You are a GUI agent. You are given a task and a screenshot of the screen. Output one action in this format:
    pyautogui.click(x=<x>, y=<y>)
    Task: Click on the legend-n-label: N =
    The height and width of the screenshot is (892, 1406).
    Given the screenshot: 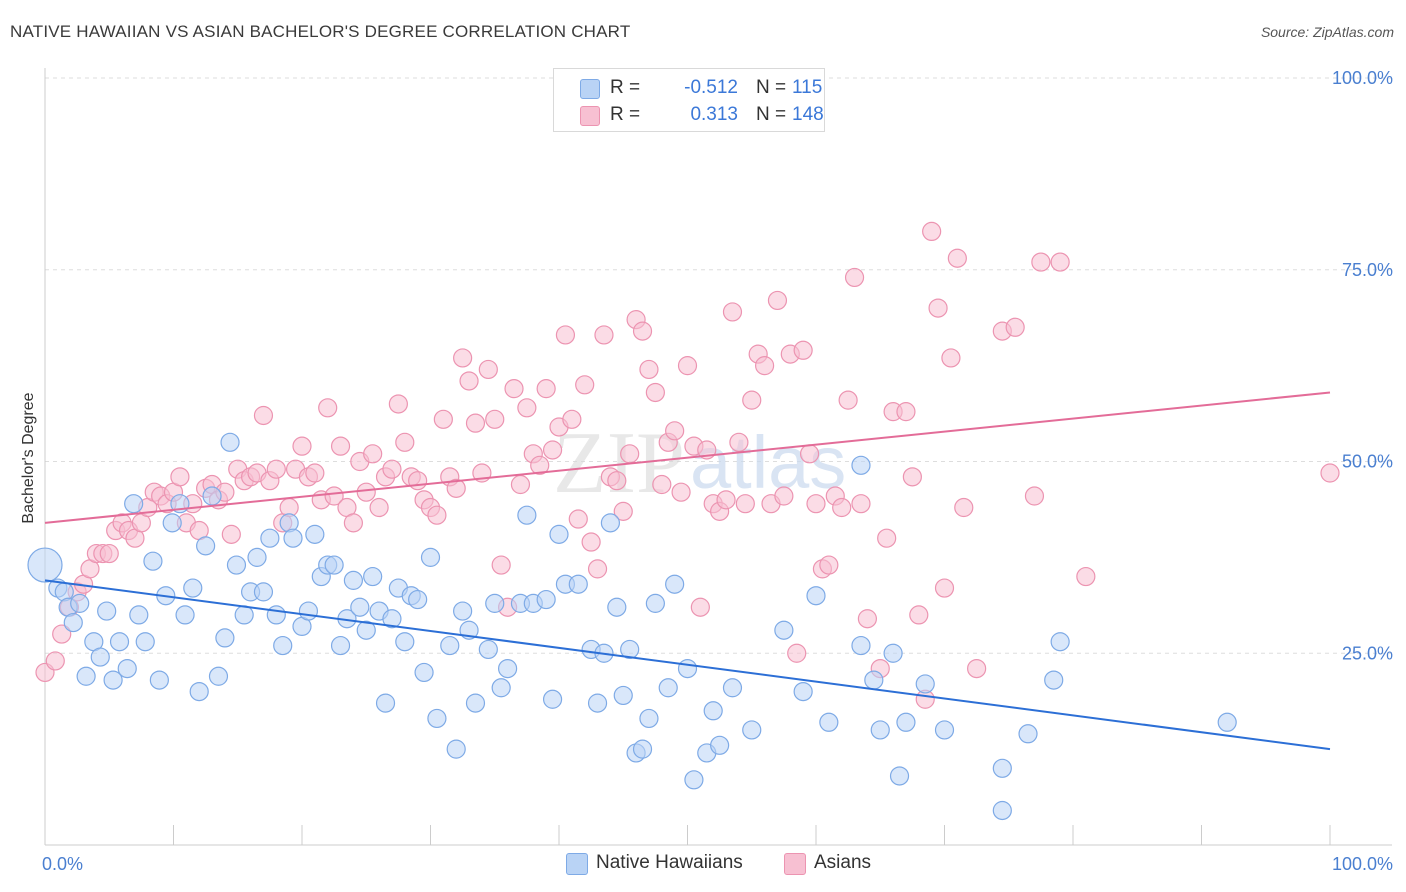 What is the action you would take?
    pyautogui.click(x=771, y=87)
    